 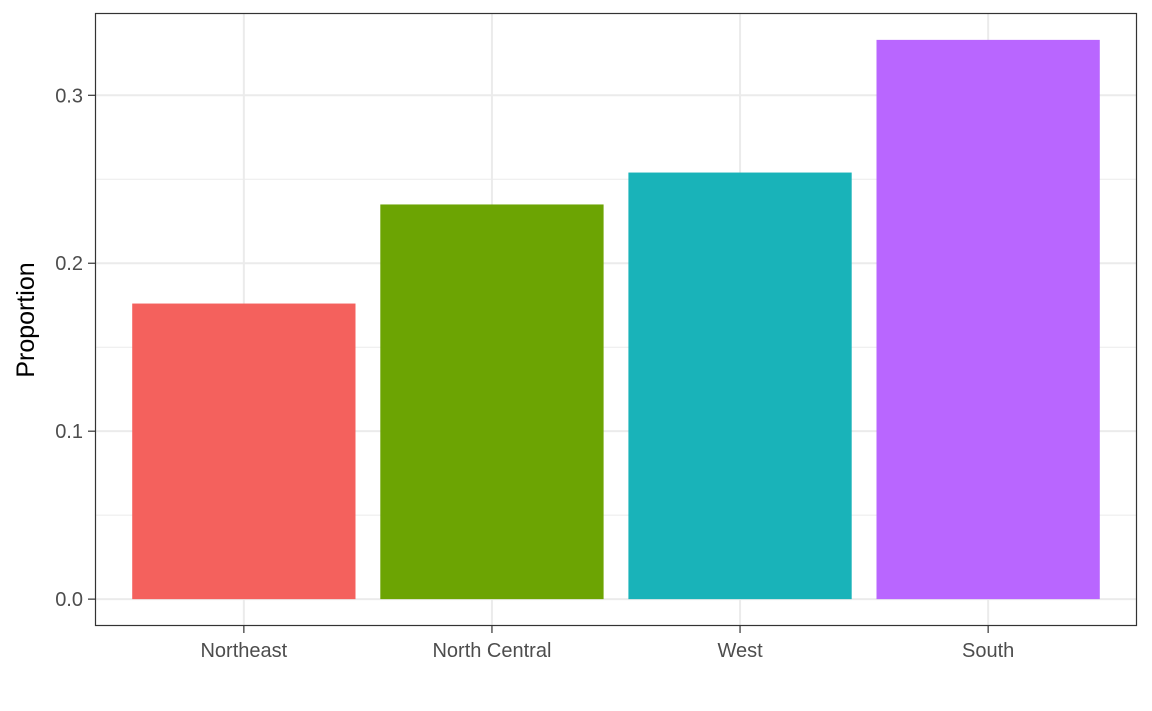 I want to click on x-tick-label: Northeast, so click(x=243, y=651).